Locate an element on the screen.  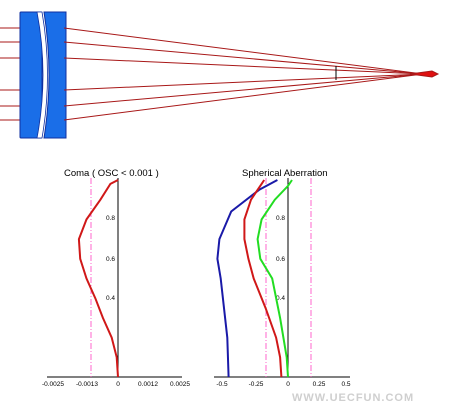
sa-curve-red is located at coordinates (263, 278).